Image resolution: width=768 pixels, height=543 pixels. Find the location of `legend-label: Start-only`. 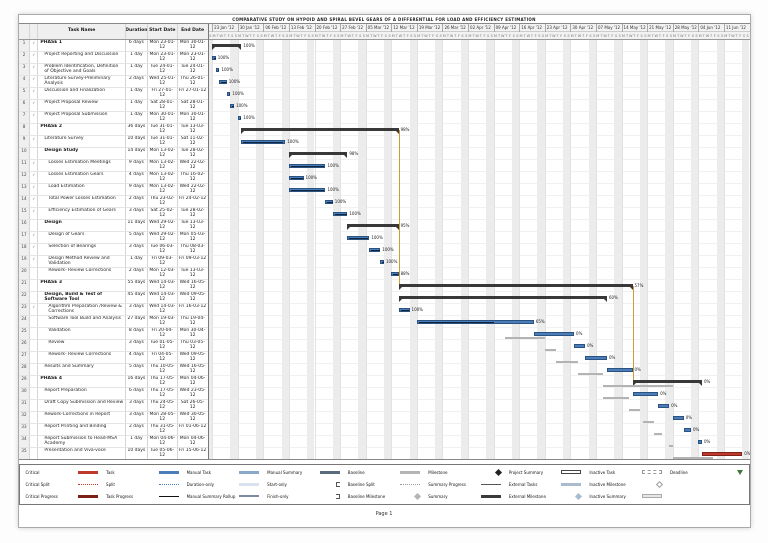

legend-label: Start-only is located at coordinates (277, 484).